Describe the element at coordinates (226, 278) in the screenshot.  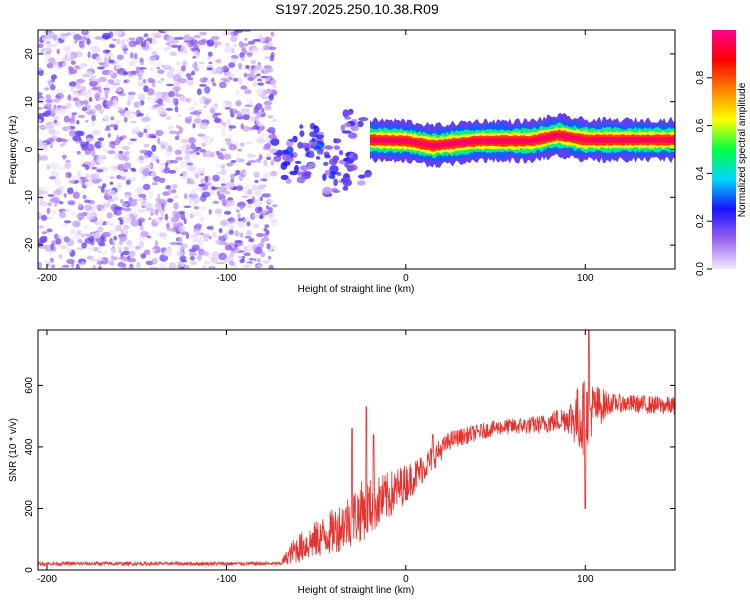
I see `x-tick-label: -100` at that location.